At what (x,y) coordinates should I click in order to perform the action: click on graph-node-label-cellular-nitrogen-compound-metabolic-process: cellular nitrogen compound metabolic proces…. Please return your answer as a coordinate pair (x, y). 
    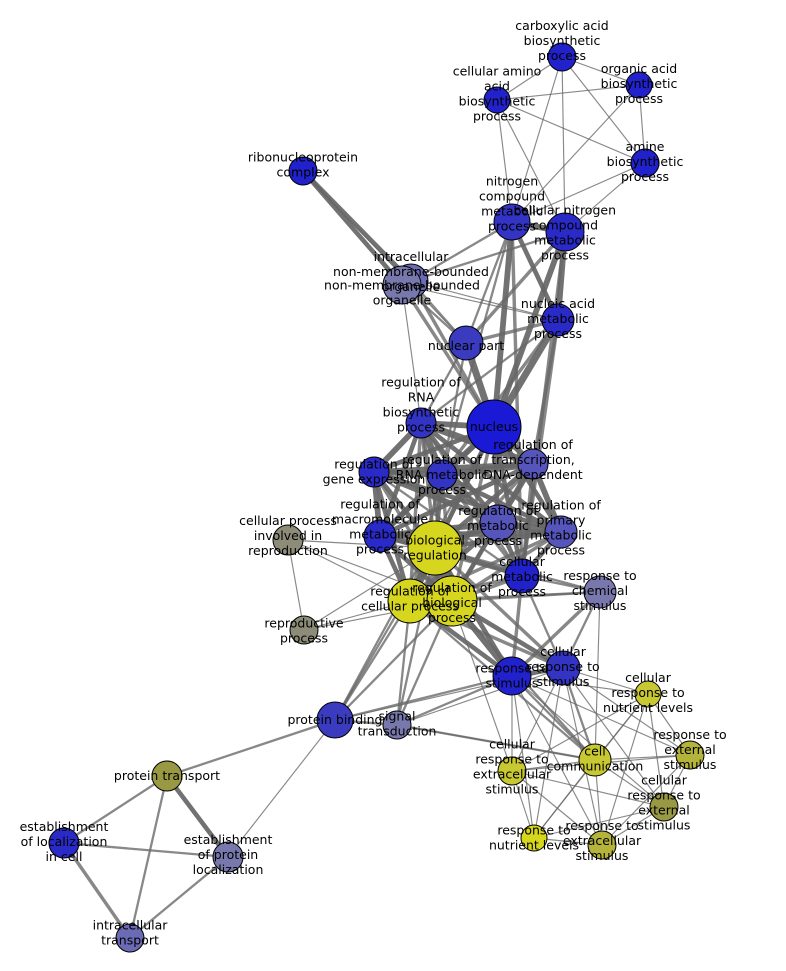
    Looking at the image, I should click on (565, 232).